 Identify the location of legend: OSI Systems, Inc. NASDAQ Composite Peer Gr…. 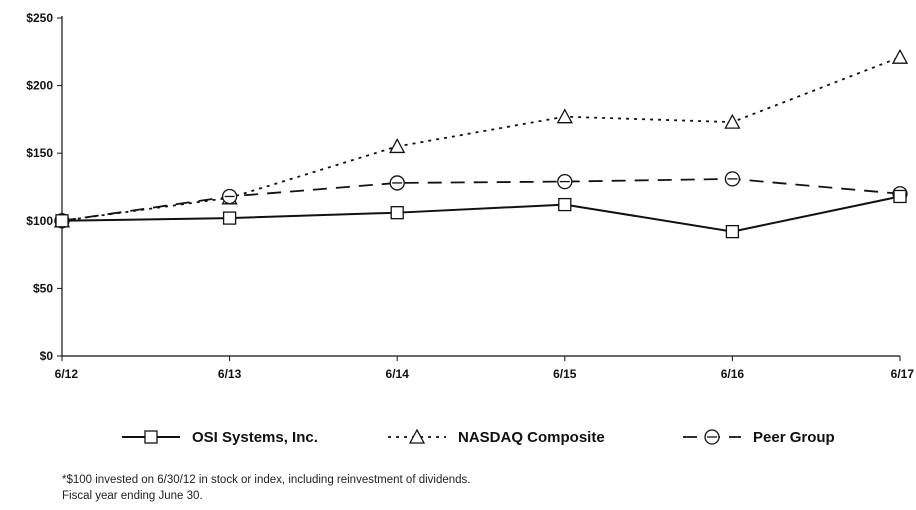
(478, 437).